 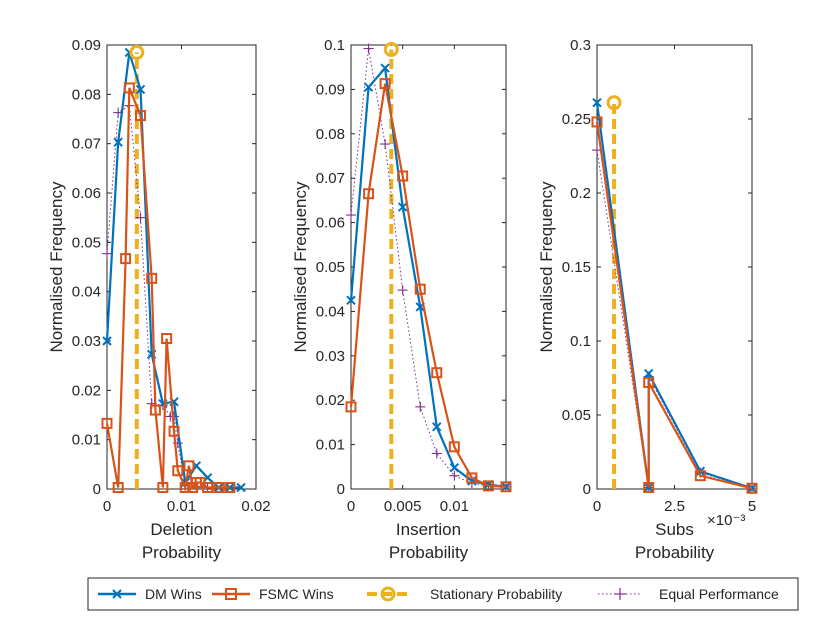 What do you see at coordinates (157, 296) in the screenshot?
I see `equal-series-line` at bounding box center [157, 296].